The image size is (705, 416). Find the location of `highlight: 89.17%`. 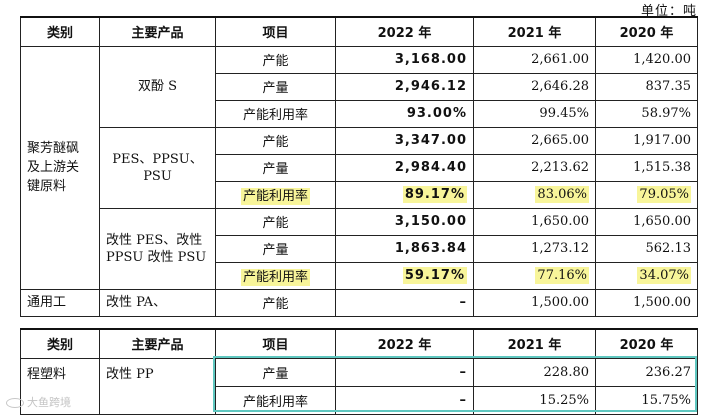

highlight: 89.17% is located at coordinates (434, 194).